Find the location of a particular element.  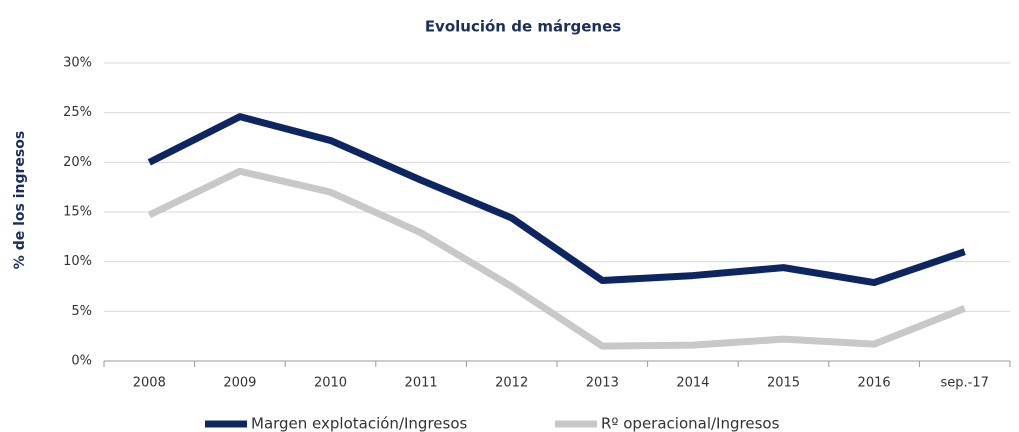

y-tick-label: 10% is located at coordinates (77, 261).